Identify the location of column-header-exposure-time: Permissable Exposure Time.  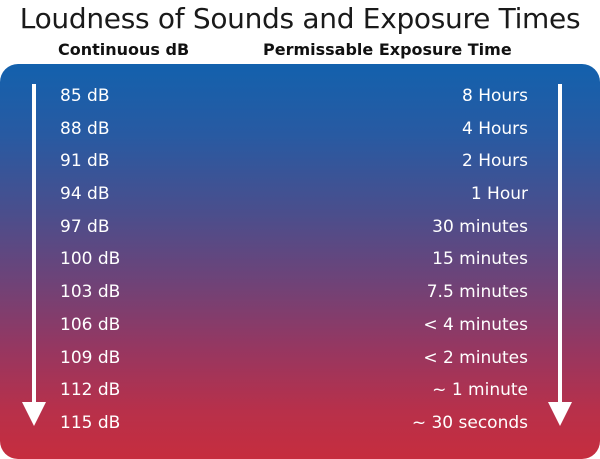
(387, 49).